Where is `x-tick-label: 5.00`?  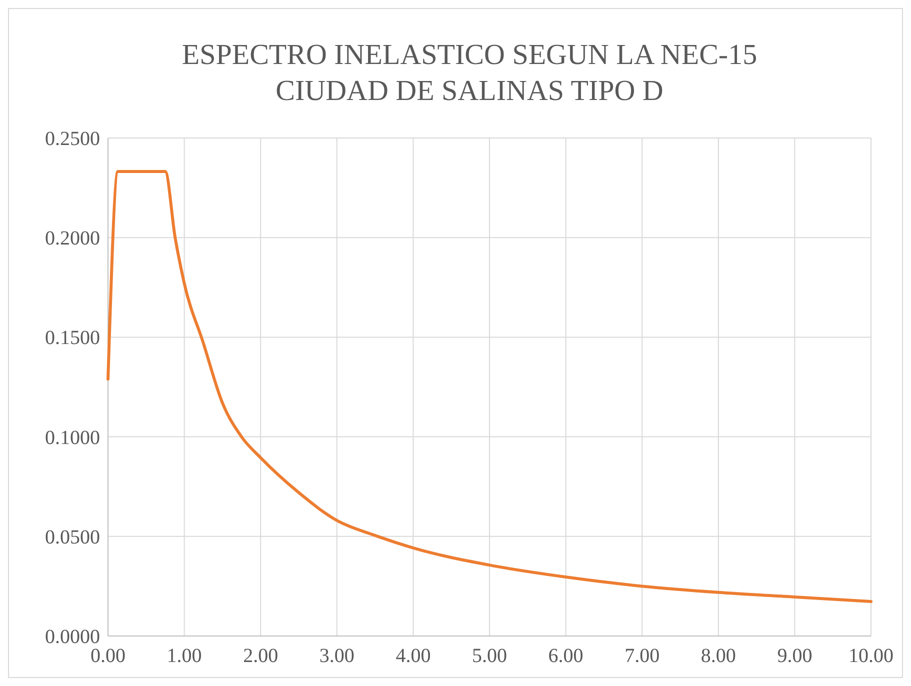 x-tick-label: 5.00 is located at coordinates (489, 656).